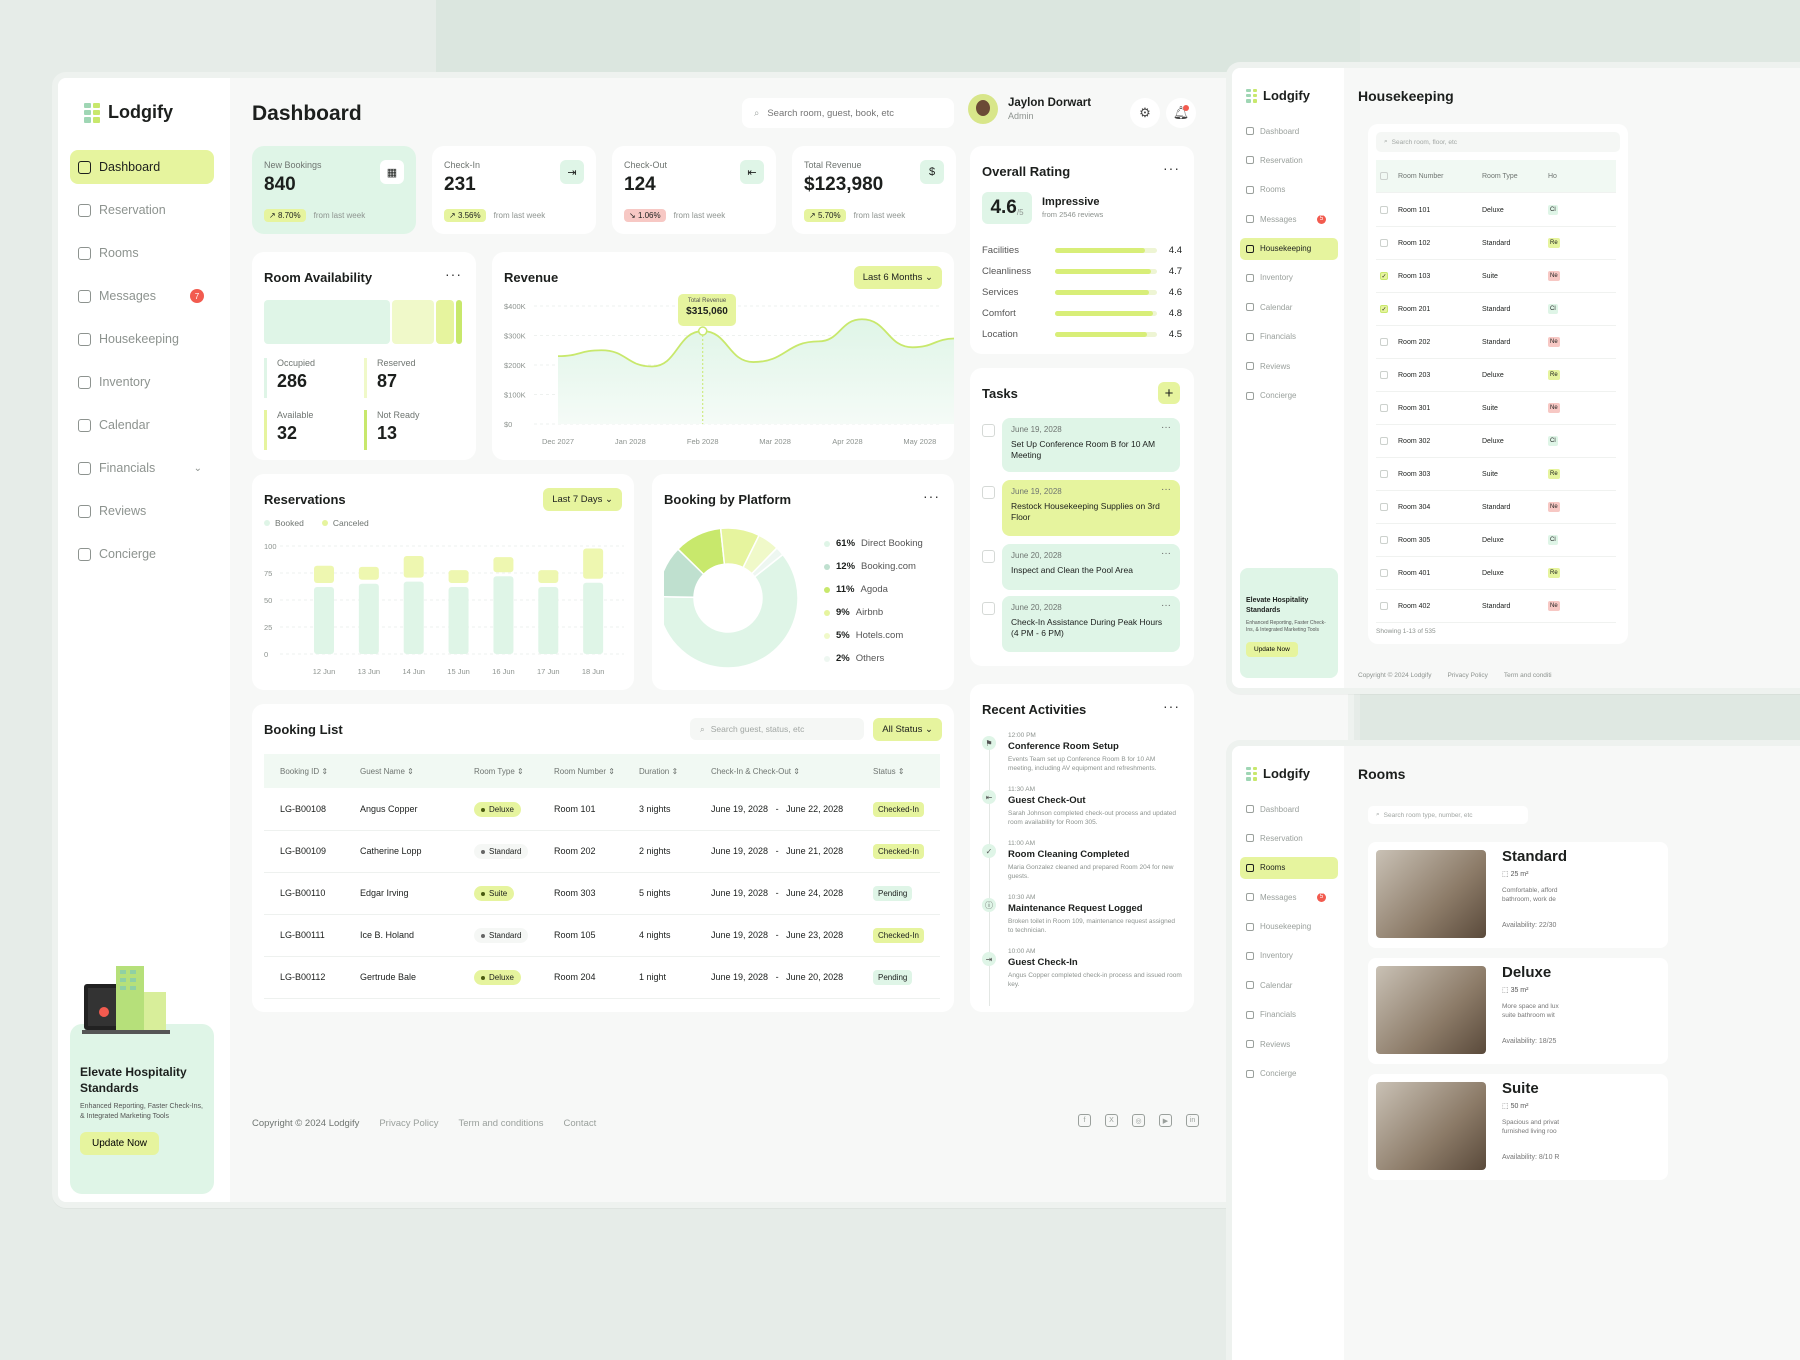 This screenshot has width=1800, height=1360. What do you see at coordinates (1145, 113) in the screenshot?
I see `settings-button: ⚙` at bounding box center [1145, 113].